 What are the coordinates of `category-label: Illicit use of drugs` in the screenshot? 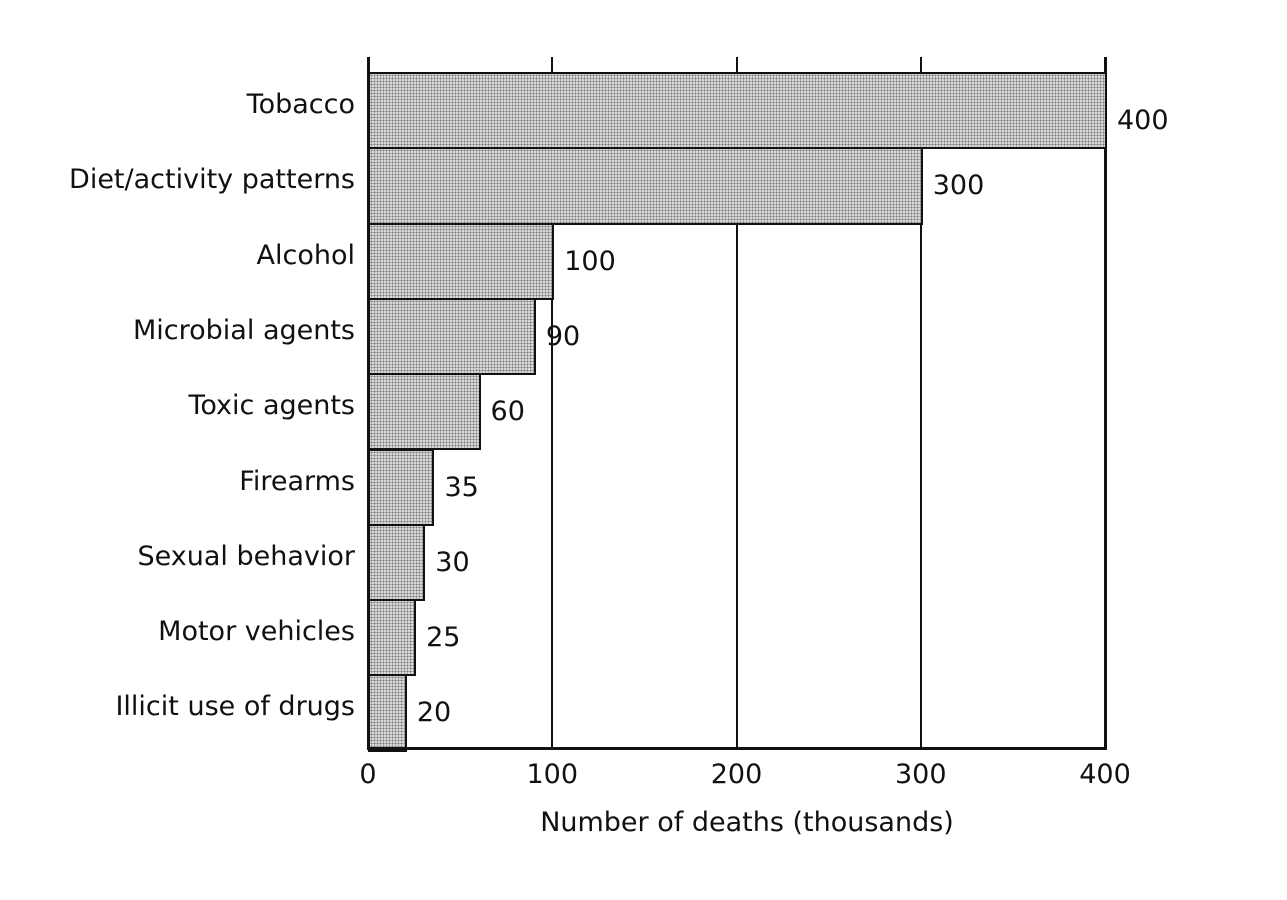 It's located at (235, 707).